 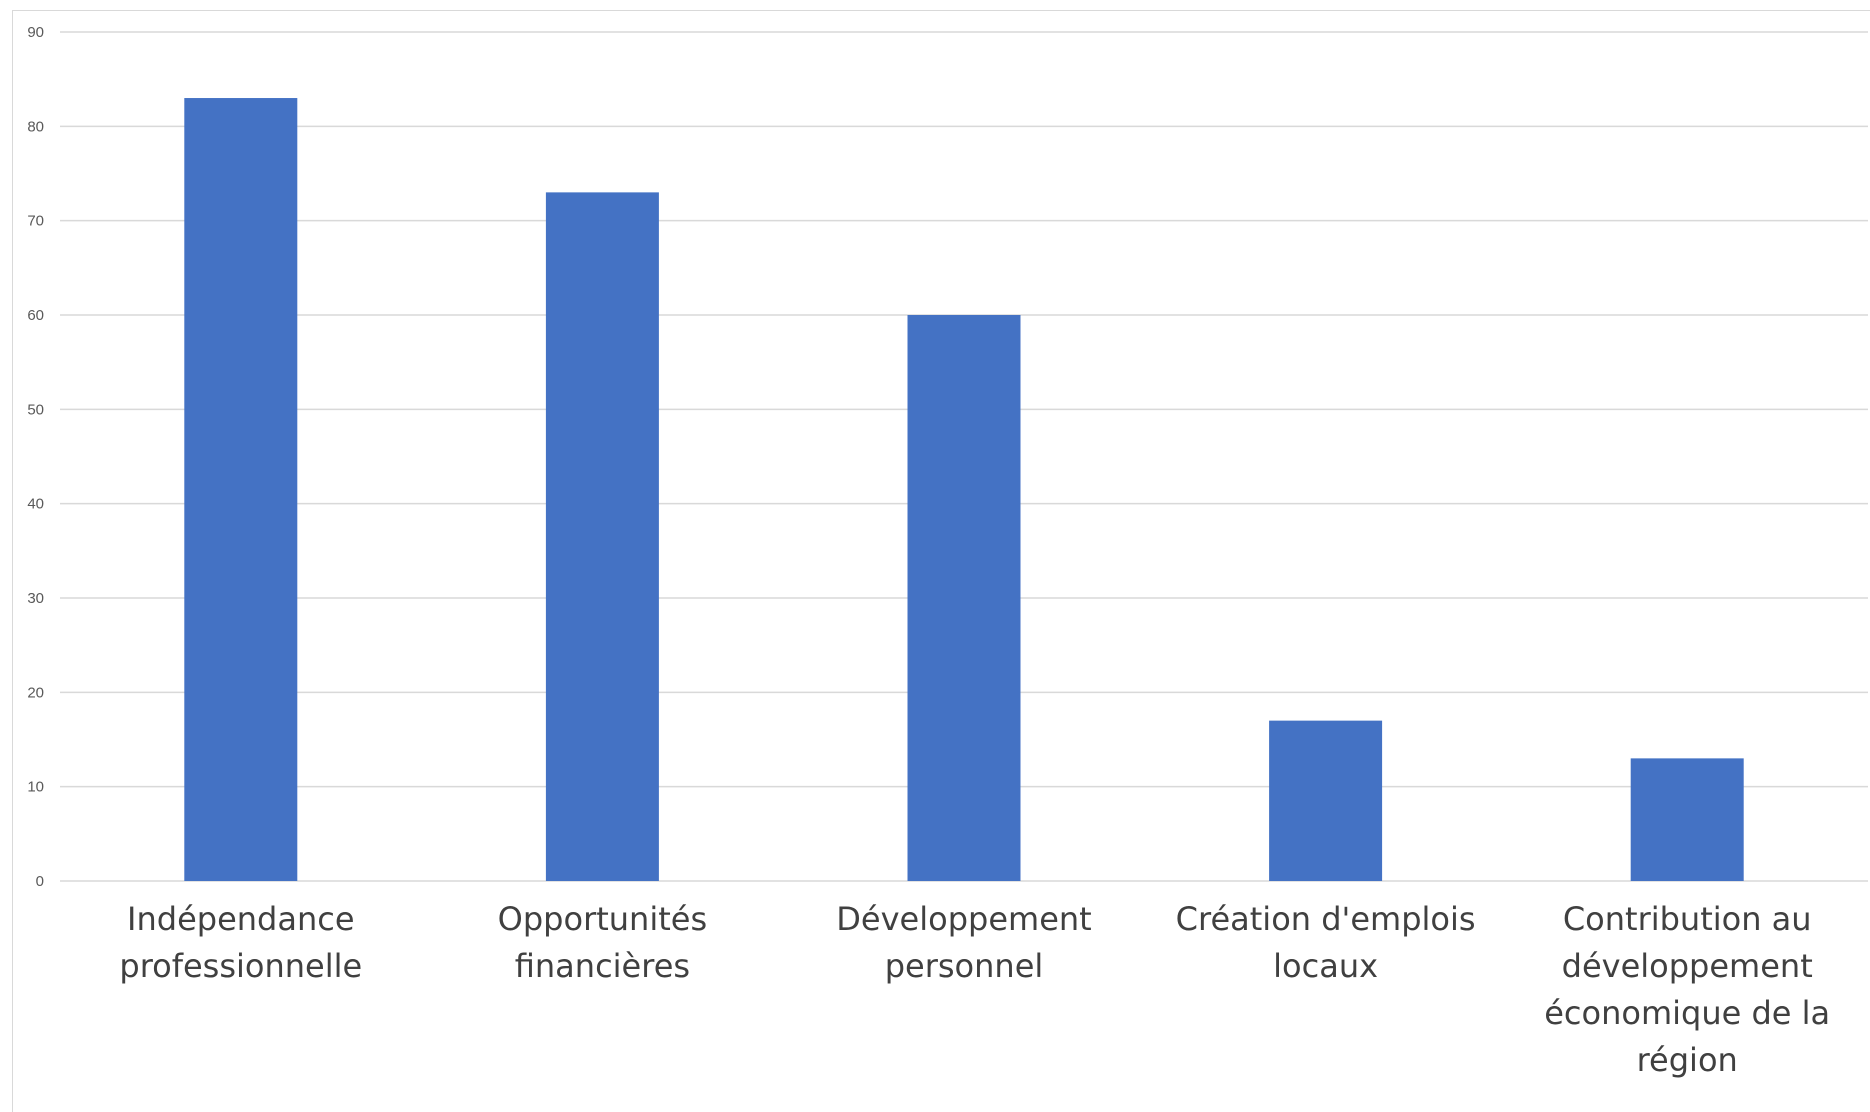 What do you see at coordinates (35, 315) in the screenshot?
I see `y-tick-label: 60` at bounding box center [35, 315].